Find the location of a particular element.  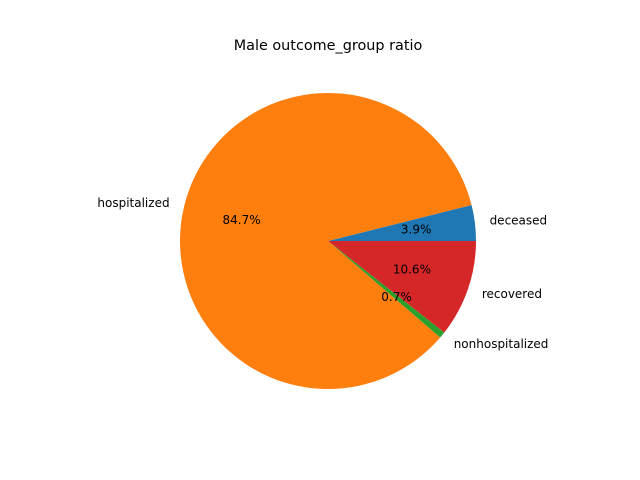

slice-label-deceased: deceased is located at coordinates (519, 221).